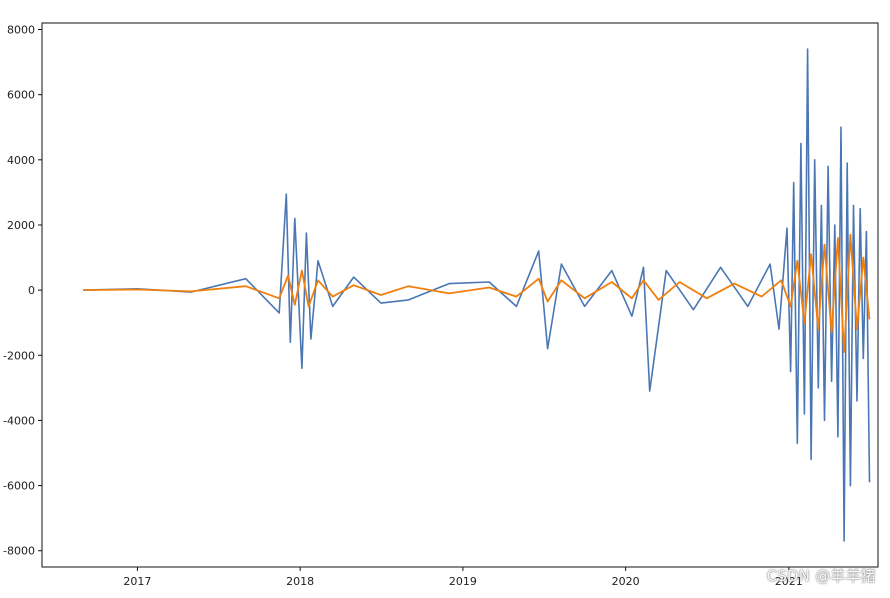 The image size is (890, 598). Describe the element at coordinates (19, 420) in the screenshot. I see `y-tick-label: -4000` at that location.